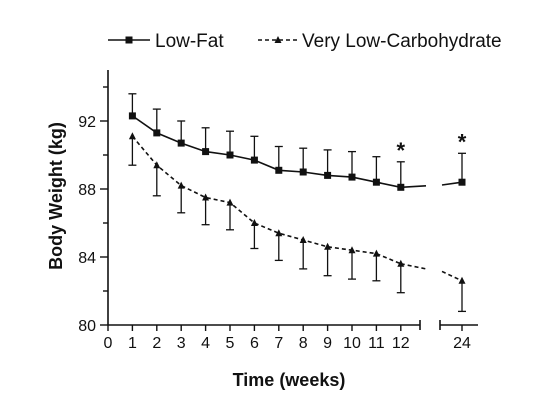  Describe the element at coordinates (352, 343) in the screenshot. I see `x-tick-label: 10` at that location.